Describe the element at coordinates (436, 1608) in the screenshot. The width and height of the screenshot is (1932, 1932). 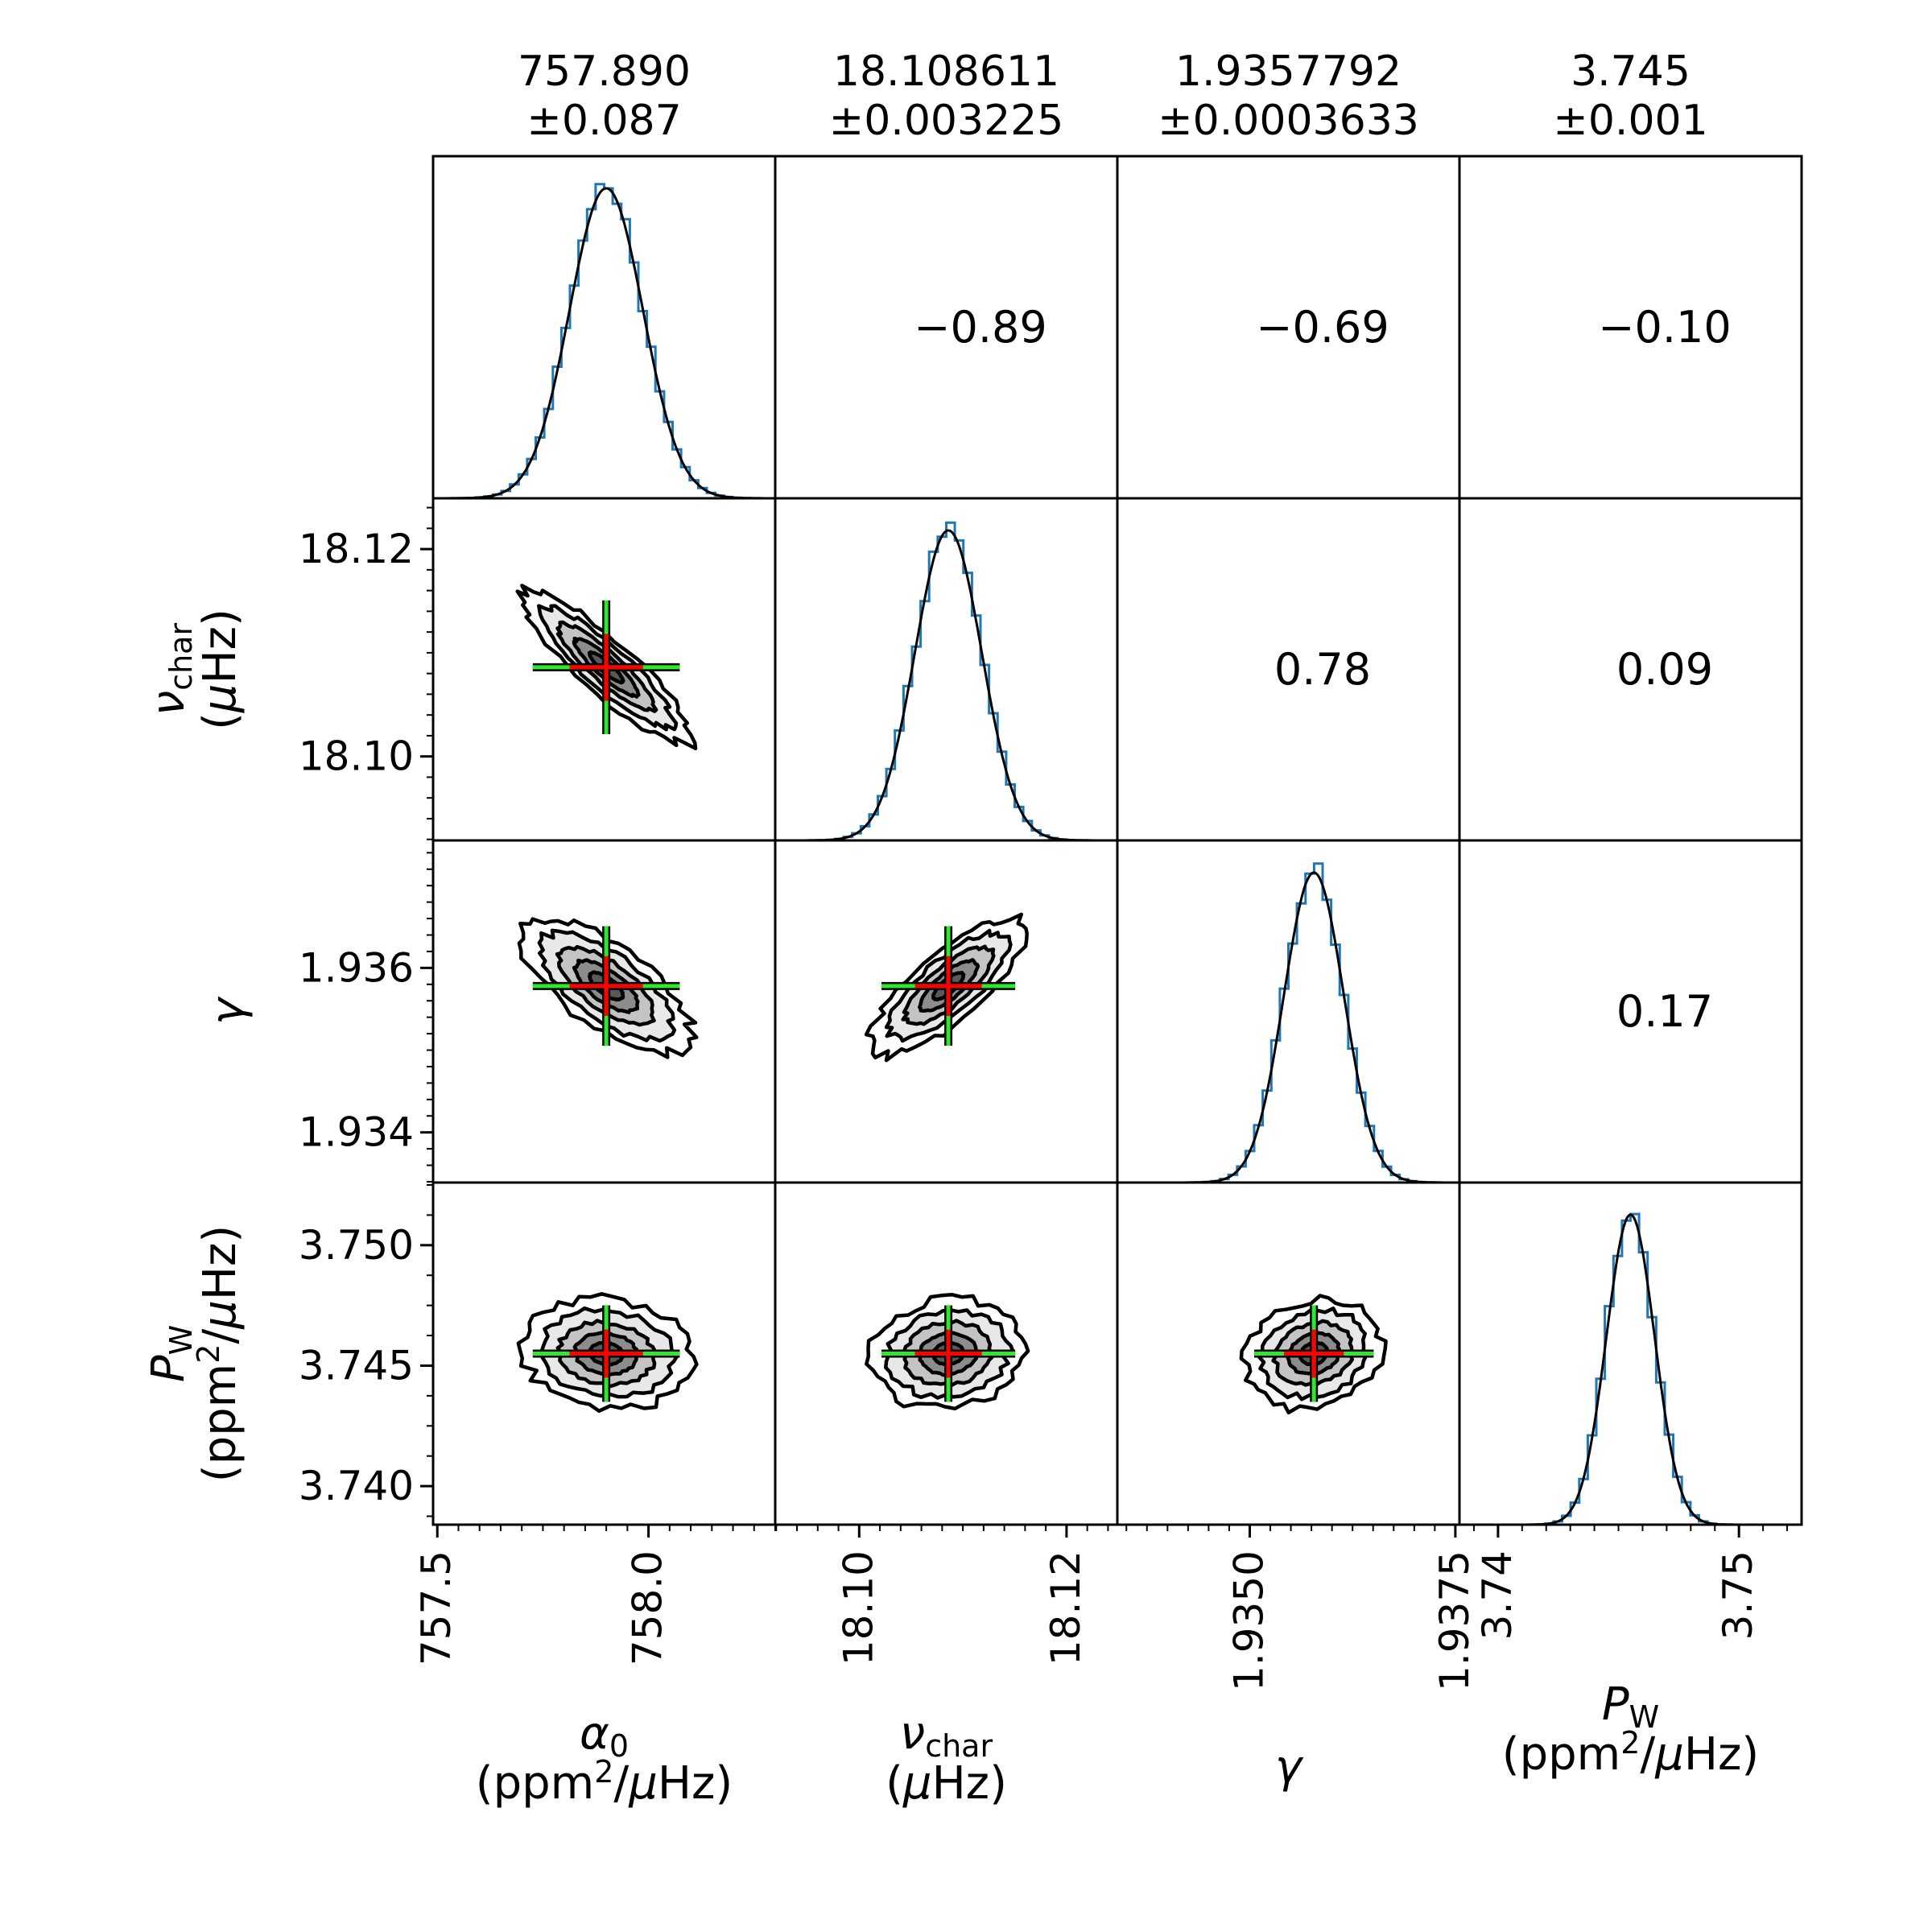
I see `x-tick-label: 757.5` at that location.